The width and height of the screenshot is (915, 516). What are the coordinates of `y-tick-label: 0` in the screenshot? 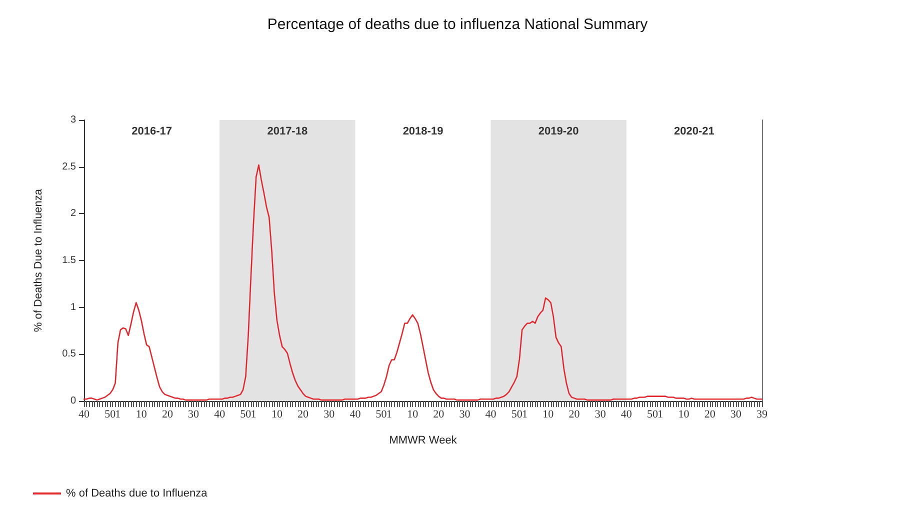 It's located at (73, 401).